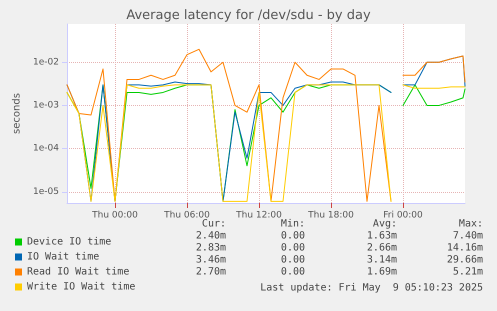  I want to click on y-tick-label: 1e-05, so click(46, 191).